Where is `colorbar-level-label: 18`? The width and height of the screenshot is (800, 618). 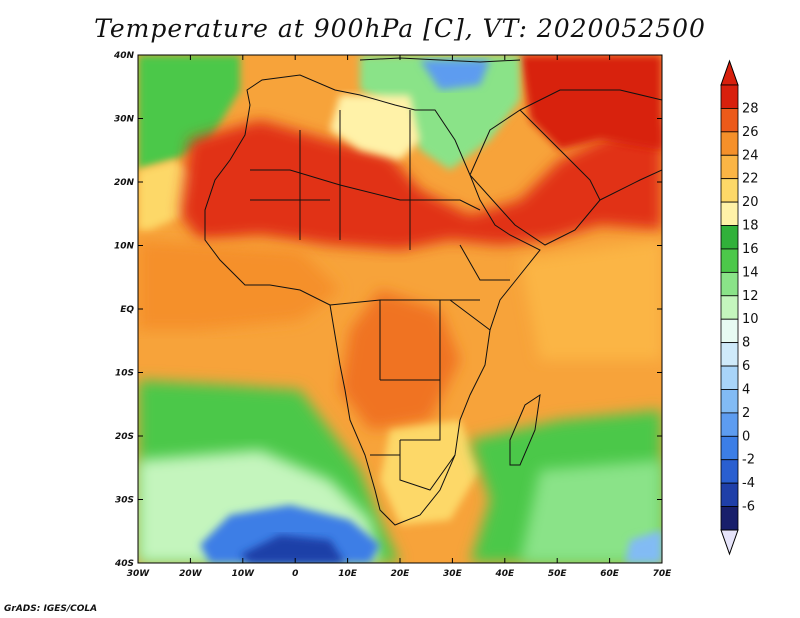 colorbar-level-label: 18 is located at coordinates (750, 226).